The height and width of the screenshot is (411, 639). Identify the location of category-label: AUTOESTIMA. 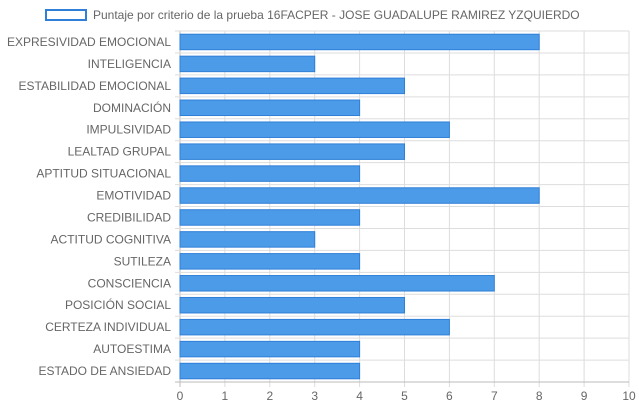
(132, 349).